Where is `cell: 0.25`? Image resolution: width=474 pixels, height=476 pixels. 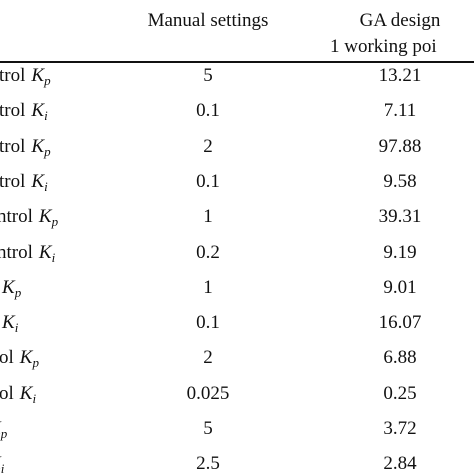 cell: 0.25 is located at coordinates (400, 393).